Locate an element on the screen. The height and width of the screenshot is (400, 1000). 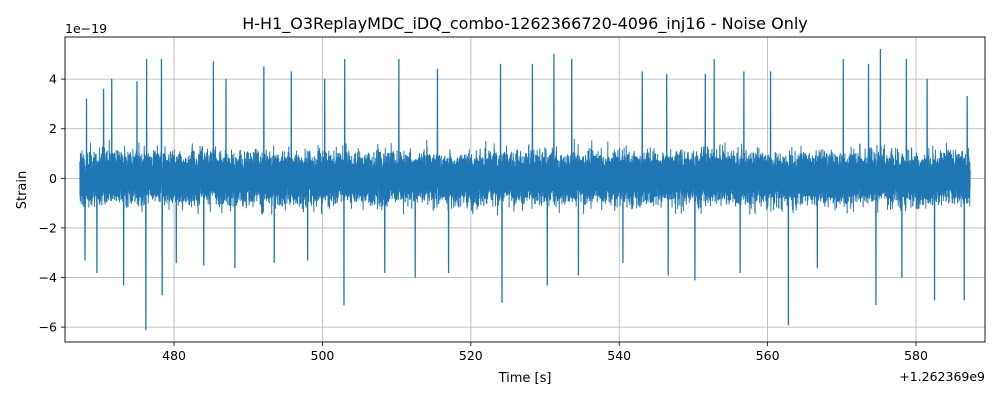
y-tick-label: 4 is located at coordinates (53, 79).